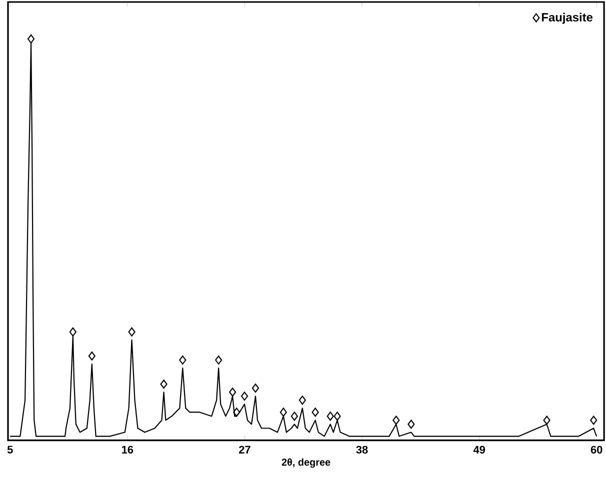 This screenshot has width=606, height=494. What do you see at coordinates (596, 450) in the screenshot?
I see `x-tick-label: 60` at bounding box center [596, 450].